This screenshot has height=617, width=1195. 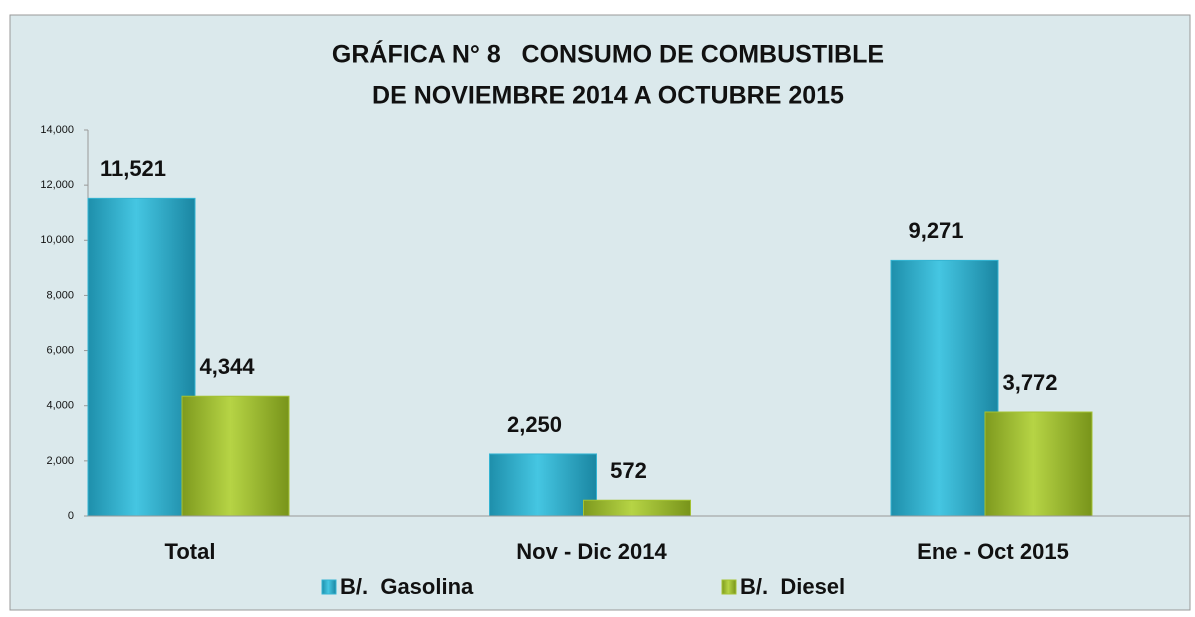 What do you see at coordinates (60, 461) in the screenshot?
I see `y-tick-label: 2,000` at bounding box center [60, 461].